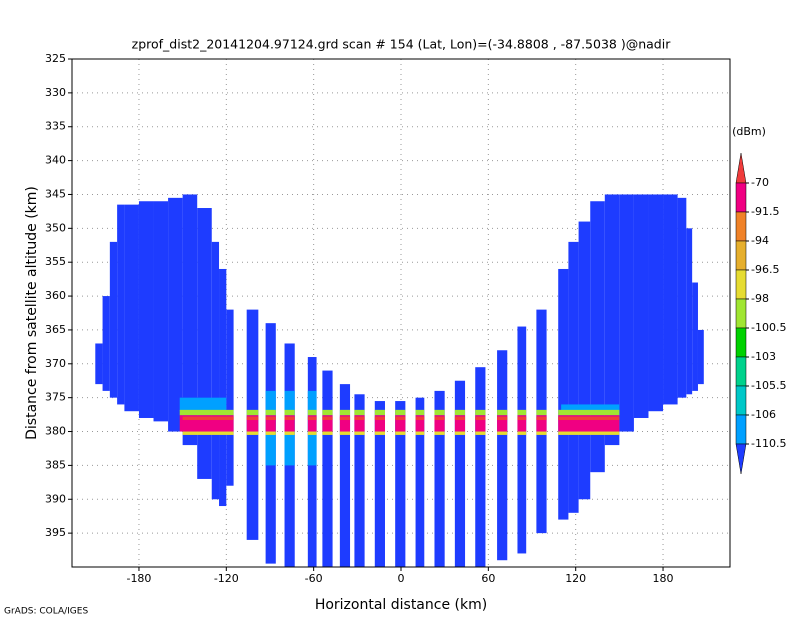  I want to click on y-tick-label: 355, so click(55, 261).